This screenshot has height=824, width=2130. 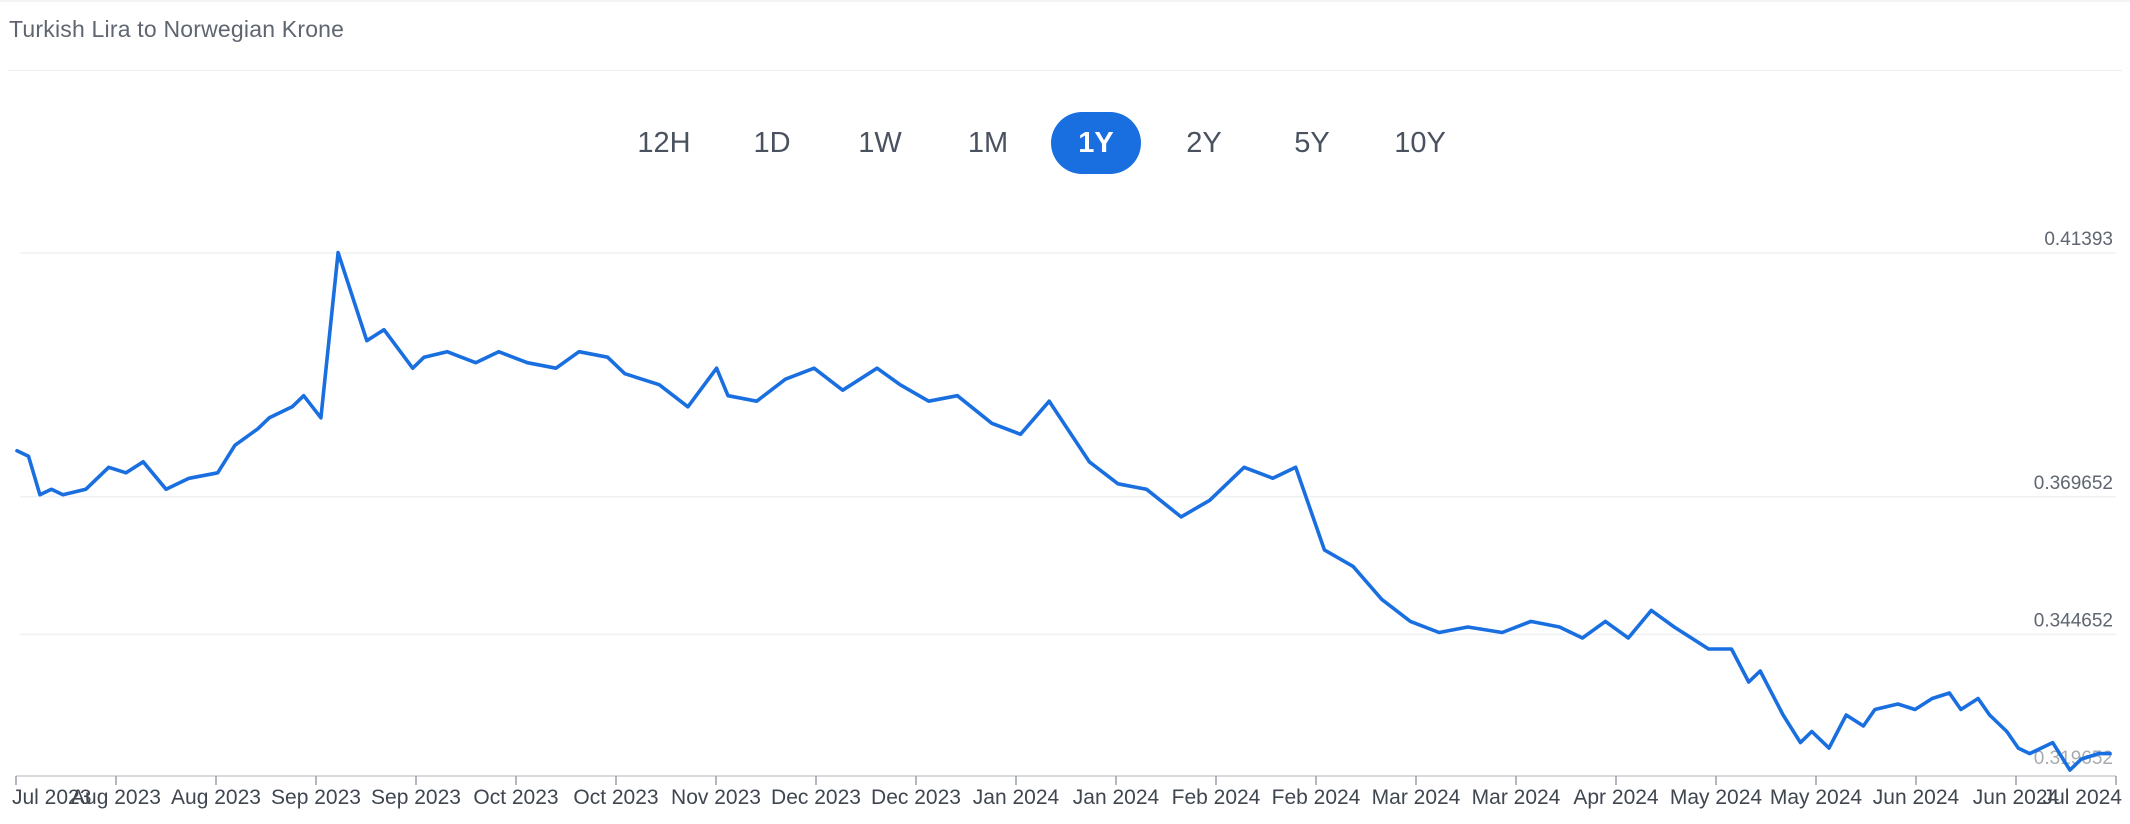 What do you see at coordinates (2073, 758) in the screenshot?
I see `y-tick-label: 0.319652` at bounding box center [2073, 758].